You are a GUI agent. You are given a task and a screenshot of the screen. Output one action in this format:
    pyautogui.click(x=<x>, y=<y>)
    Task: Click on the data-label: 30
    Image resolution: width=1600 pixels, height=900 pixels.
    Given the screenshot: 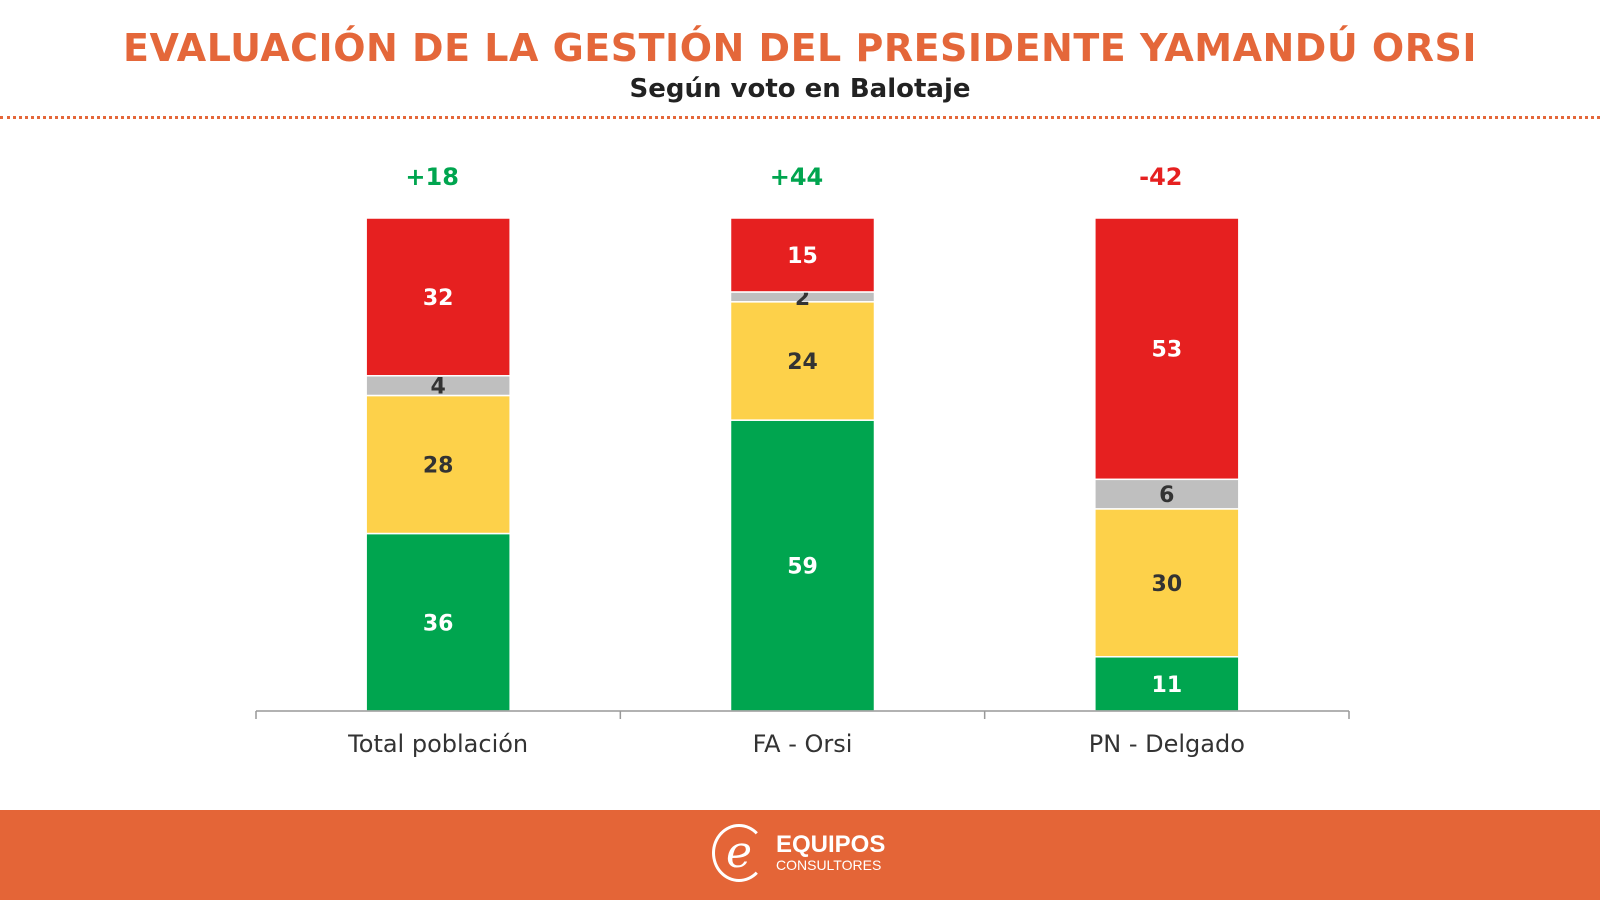 What is the action you would take?
    pyautogui.click(x=1167, y=584)
    